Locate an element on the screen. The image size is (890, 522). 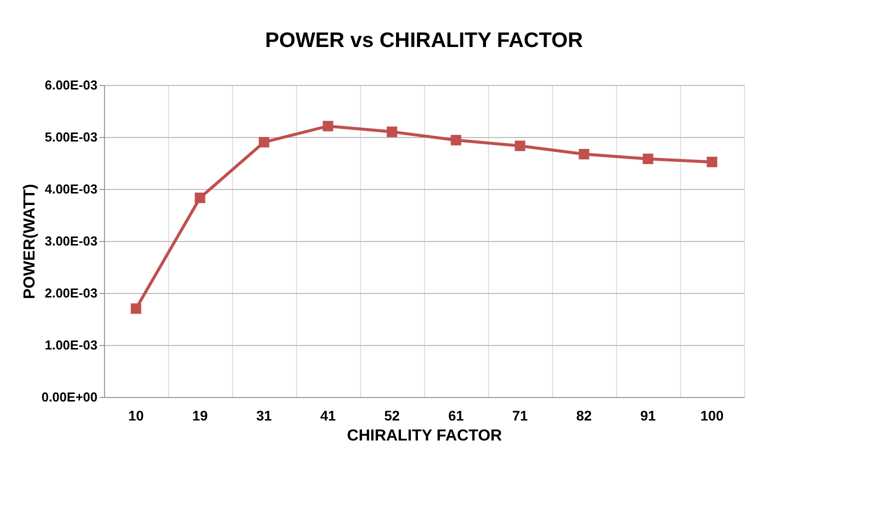
y-tick-label: 0.00E+00 is located at coordinates (69, 397).